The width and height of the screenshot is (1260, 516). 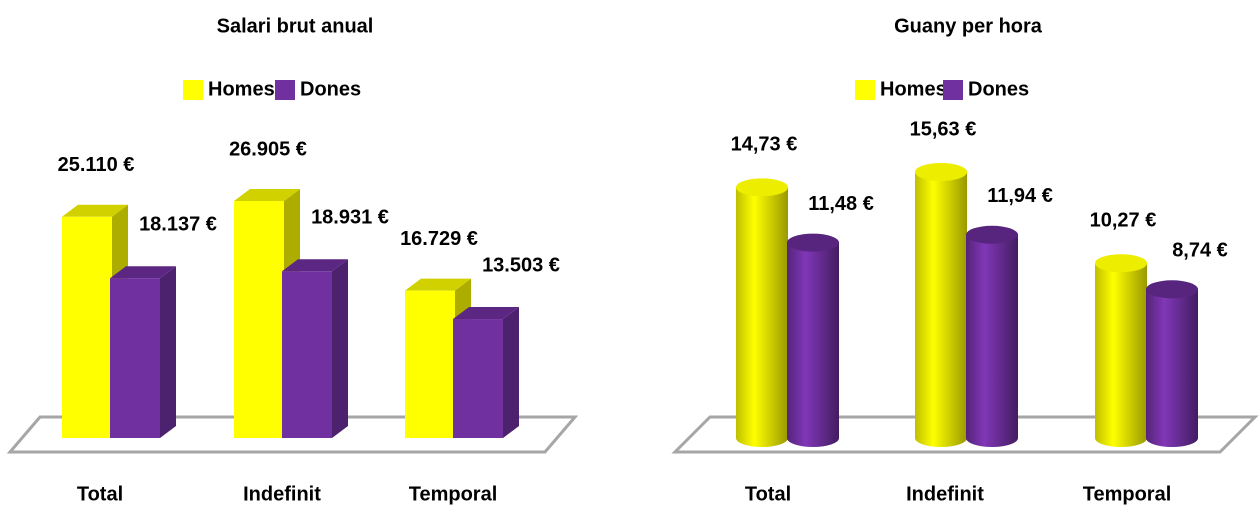 I want to click on chart-title: Salari brut anual, so click(x=295, y=26).